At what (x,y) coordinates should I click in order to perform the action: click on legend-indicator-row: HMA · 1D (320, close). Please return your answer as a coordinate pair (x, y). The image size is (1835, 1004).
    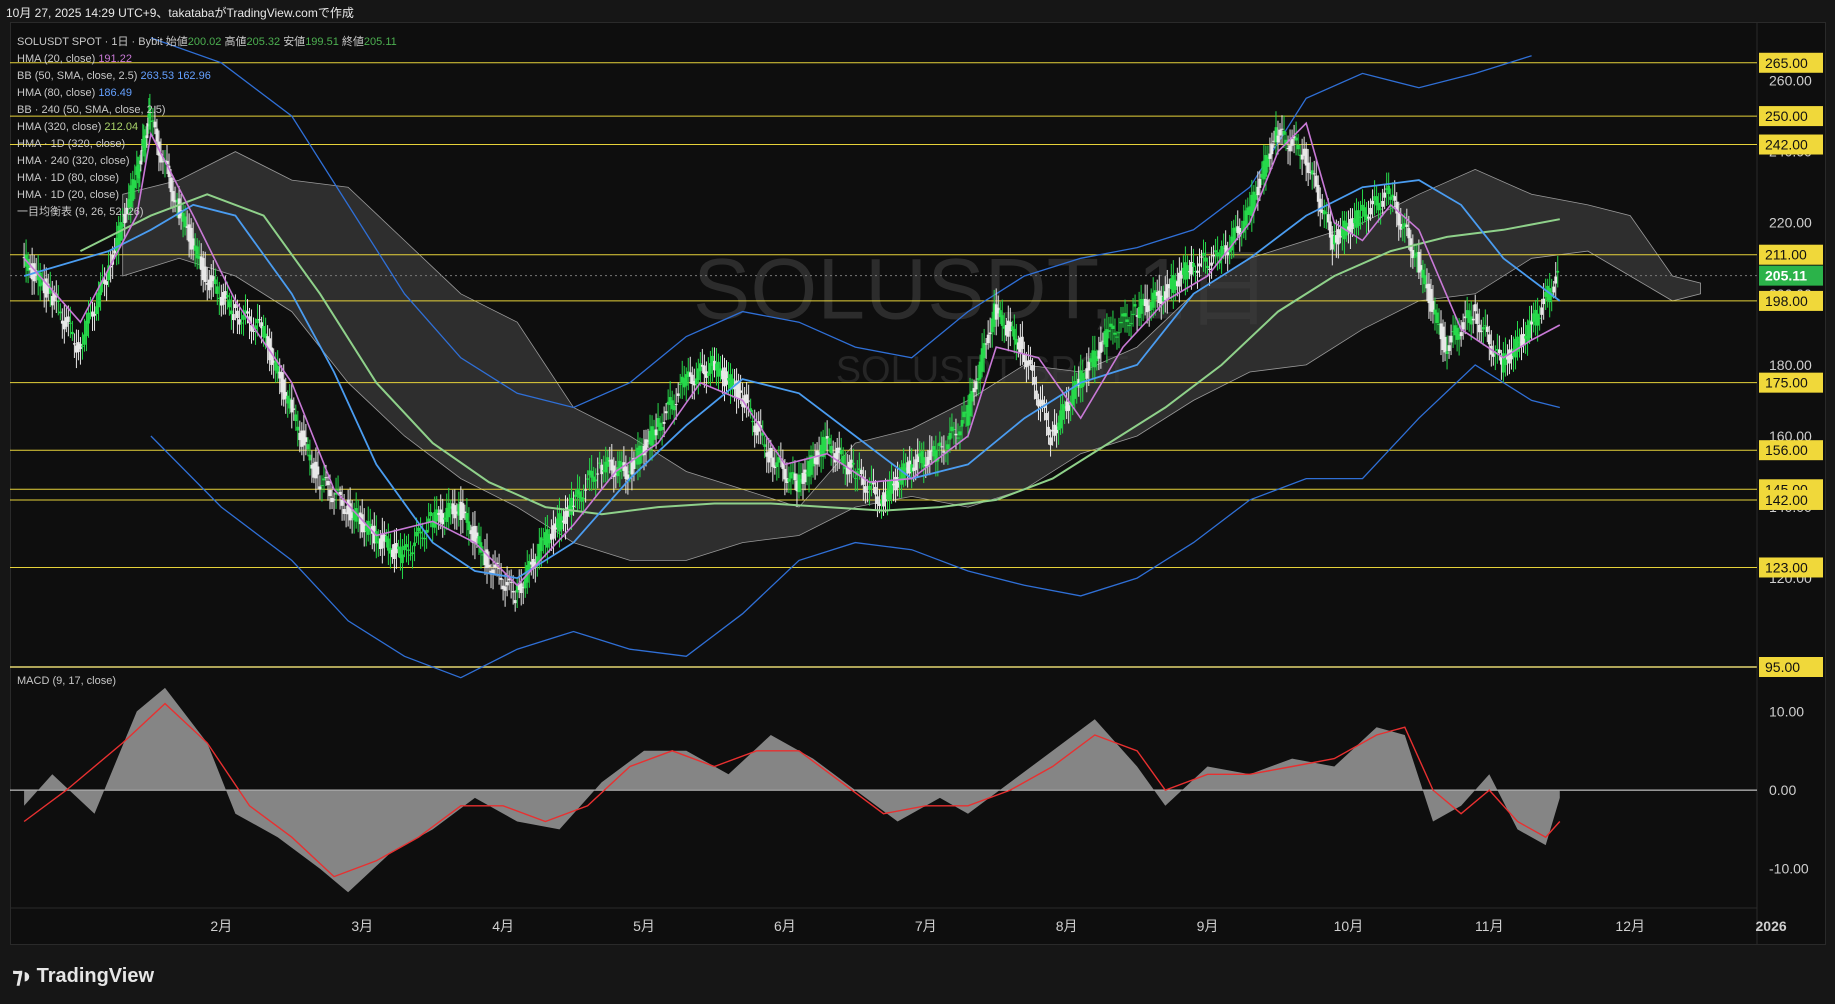
    Looking at the image, I should click on (207, 144).